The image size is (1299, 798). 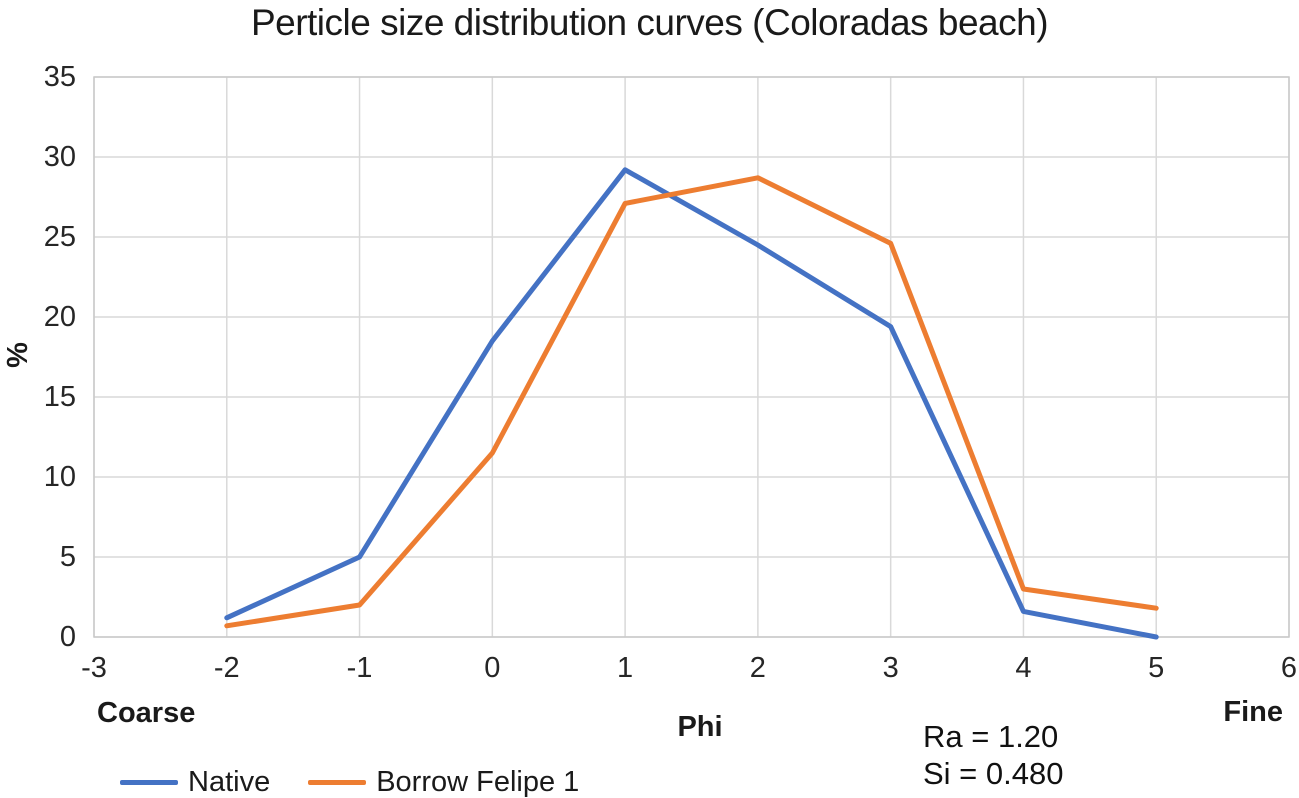 I want to click on x-tick-label: 2, so click(x=757, y=668).